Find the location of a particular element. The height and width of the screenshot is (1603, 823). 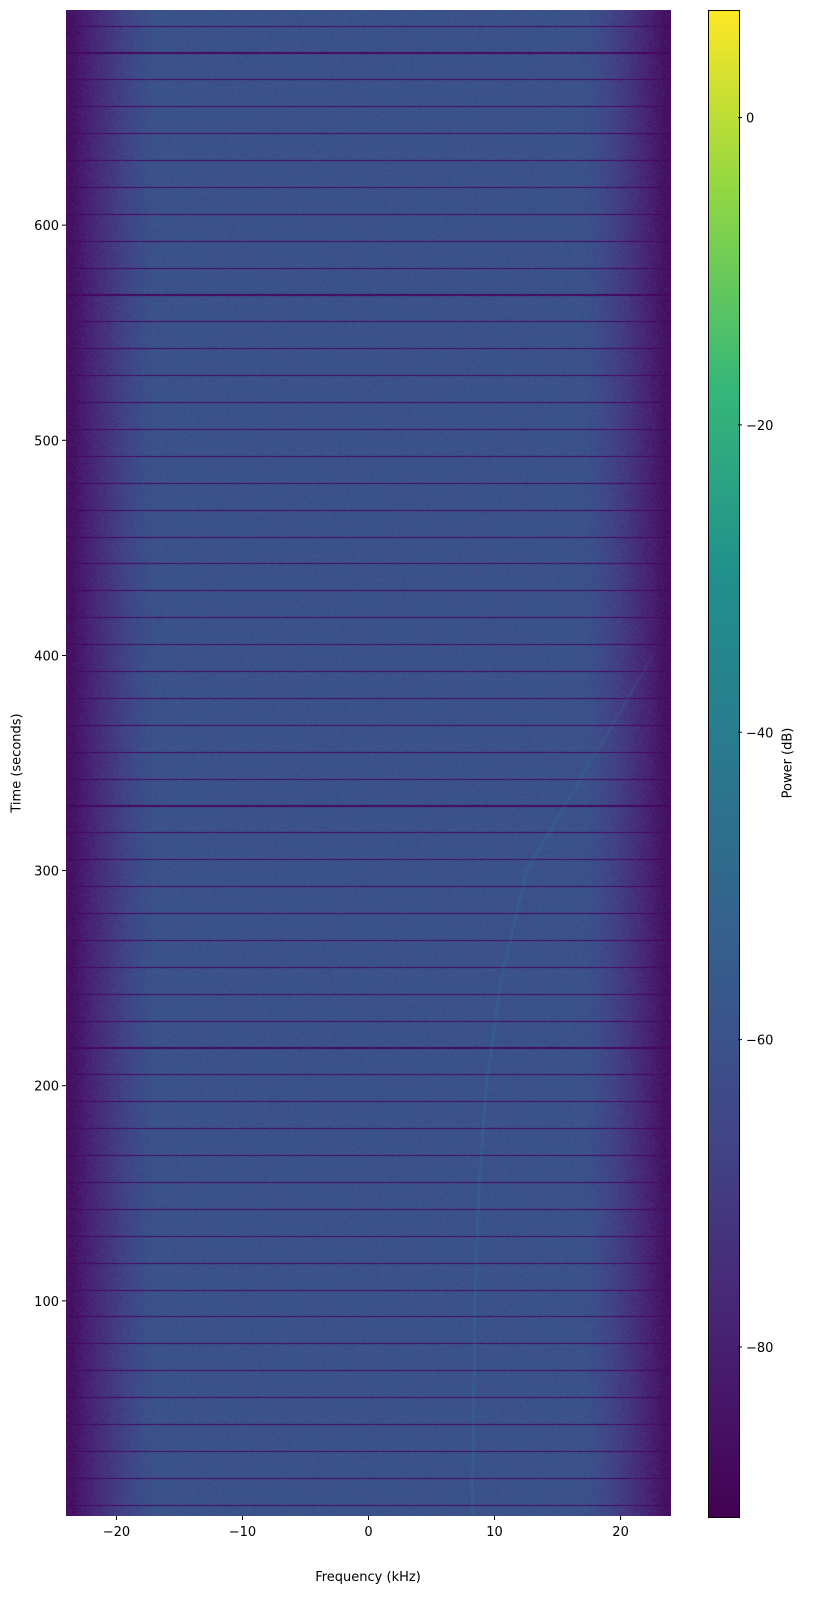

colorbar-label: Power (dB) is located at coordinates (788, 763).